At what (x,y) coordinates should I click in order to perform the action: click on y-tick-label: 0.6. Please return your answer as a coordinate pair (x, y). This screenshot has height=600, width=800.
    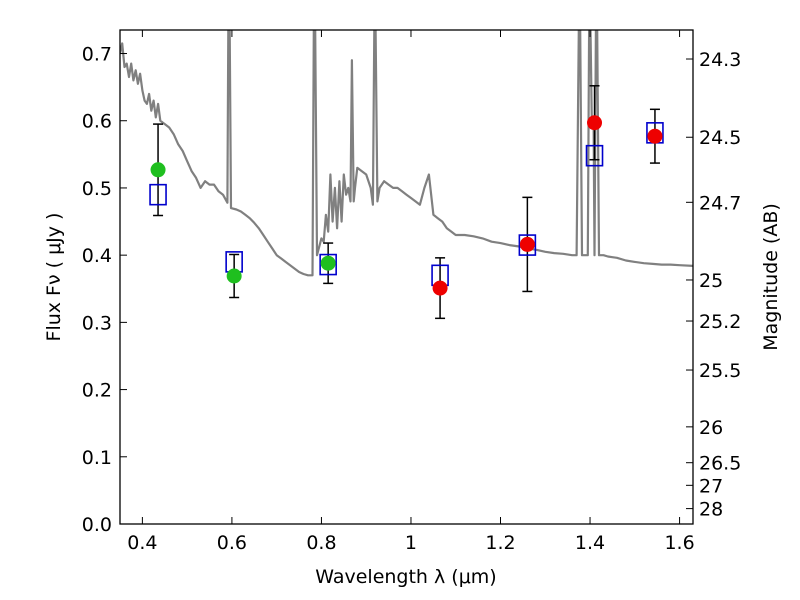
    Looking at the image, I should click on (97, 122).